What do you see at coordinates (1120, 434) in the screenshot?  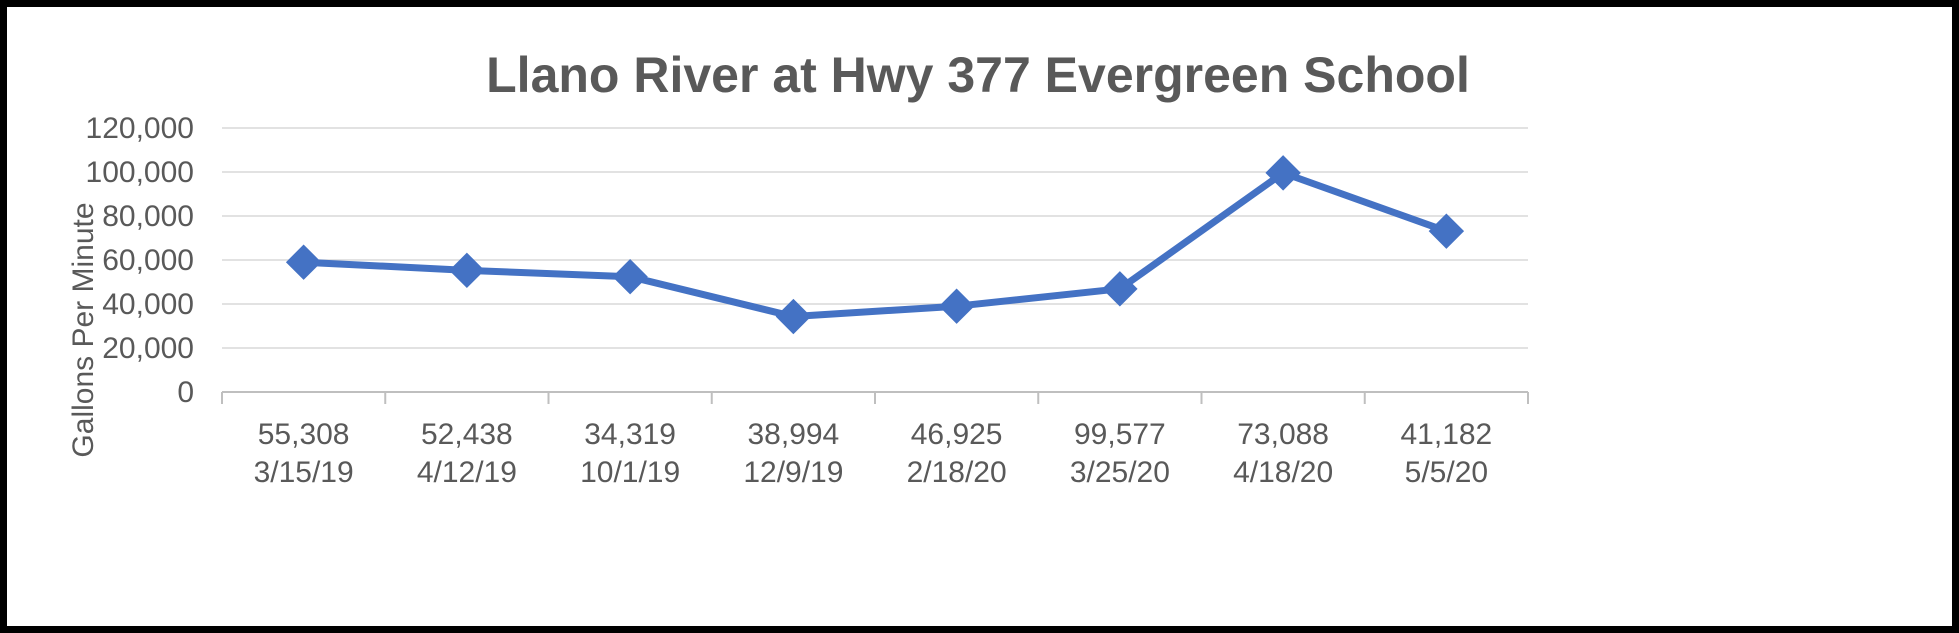 I see `x-tick-label-value: 99,577` at bounding box center [1120, 434].